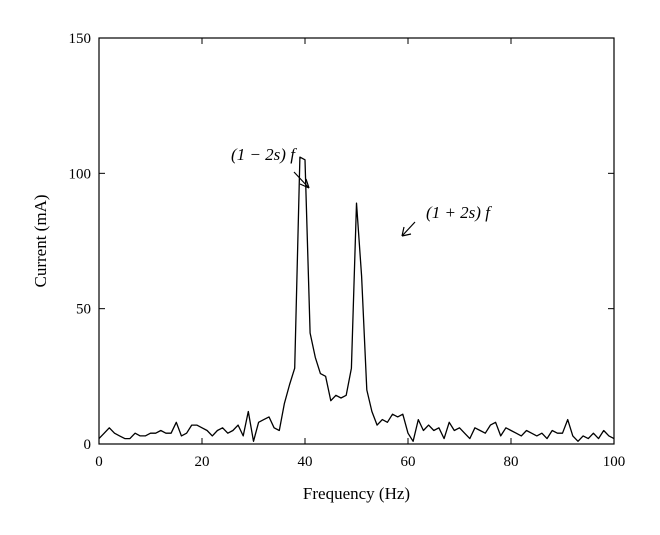 The width and height of the screenshot is (660, 535). Describe the element at coordinates (99, 462) in the screenshot. I see `x-tick-label: 0` at that location.